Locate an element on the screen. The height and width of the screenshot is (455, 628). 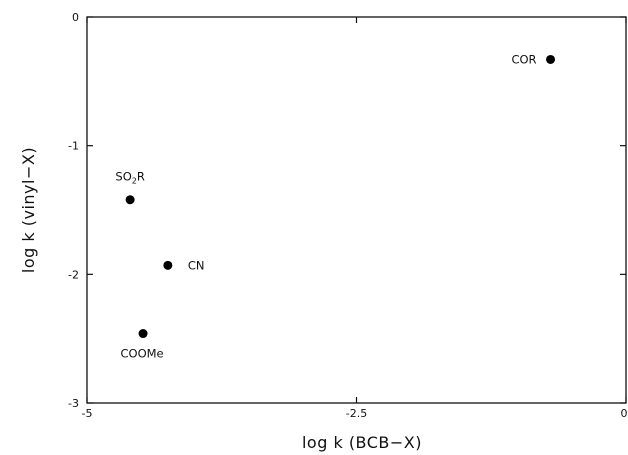
y-tick-label: -2 is located at coordinates (73, 274).